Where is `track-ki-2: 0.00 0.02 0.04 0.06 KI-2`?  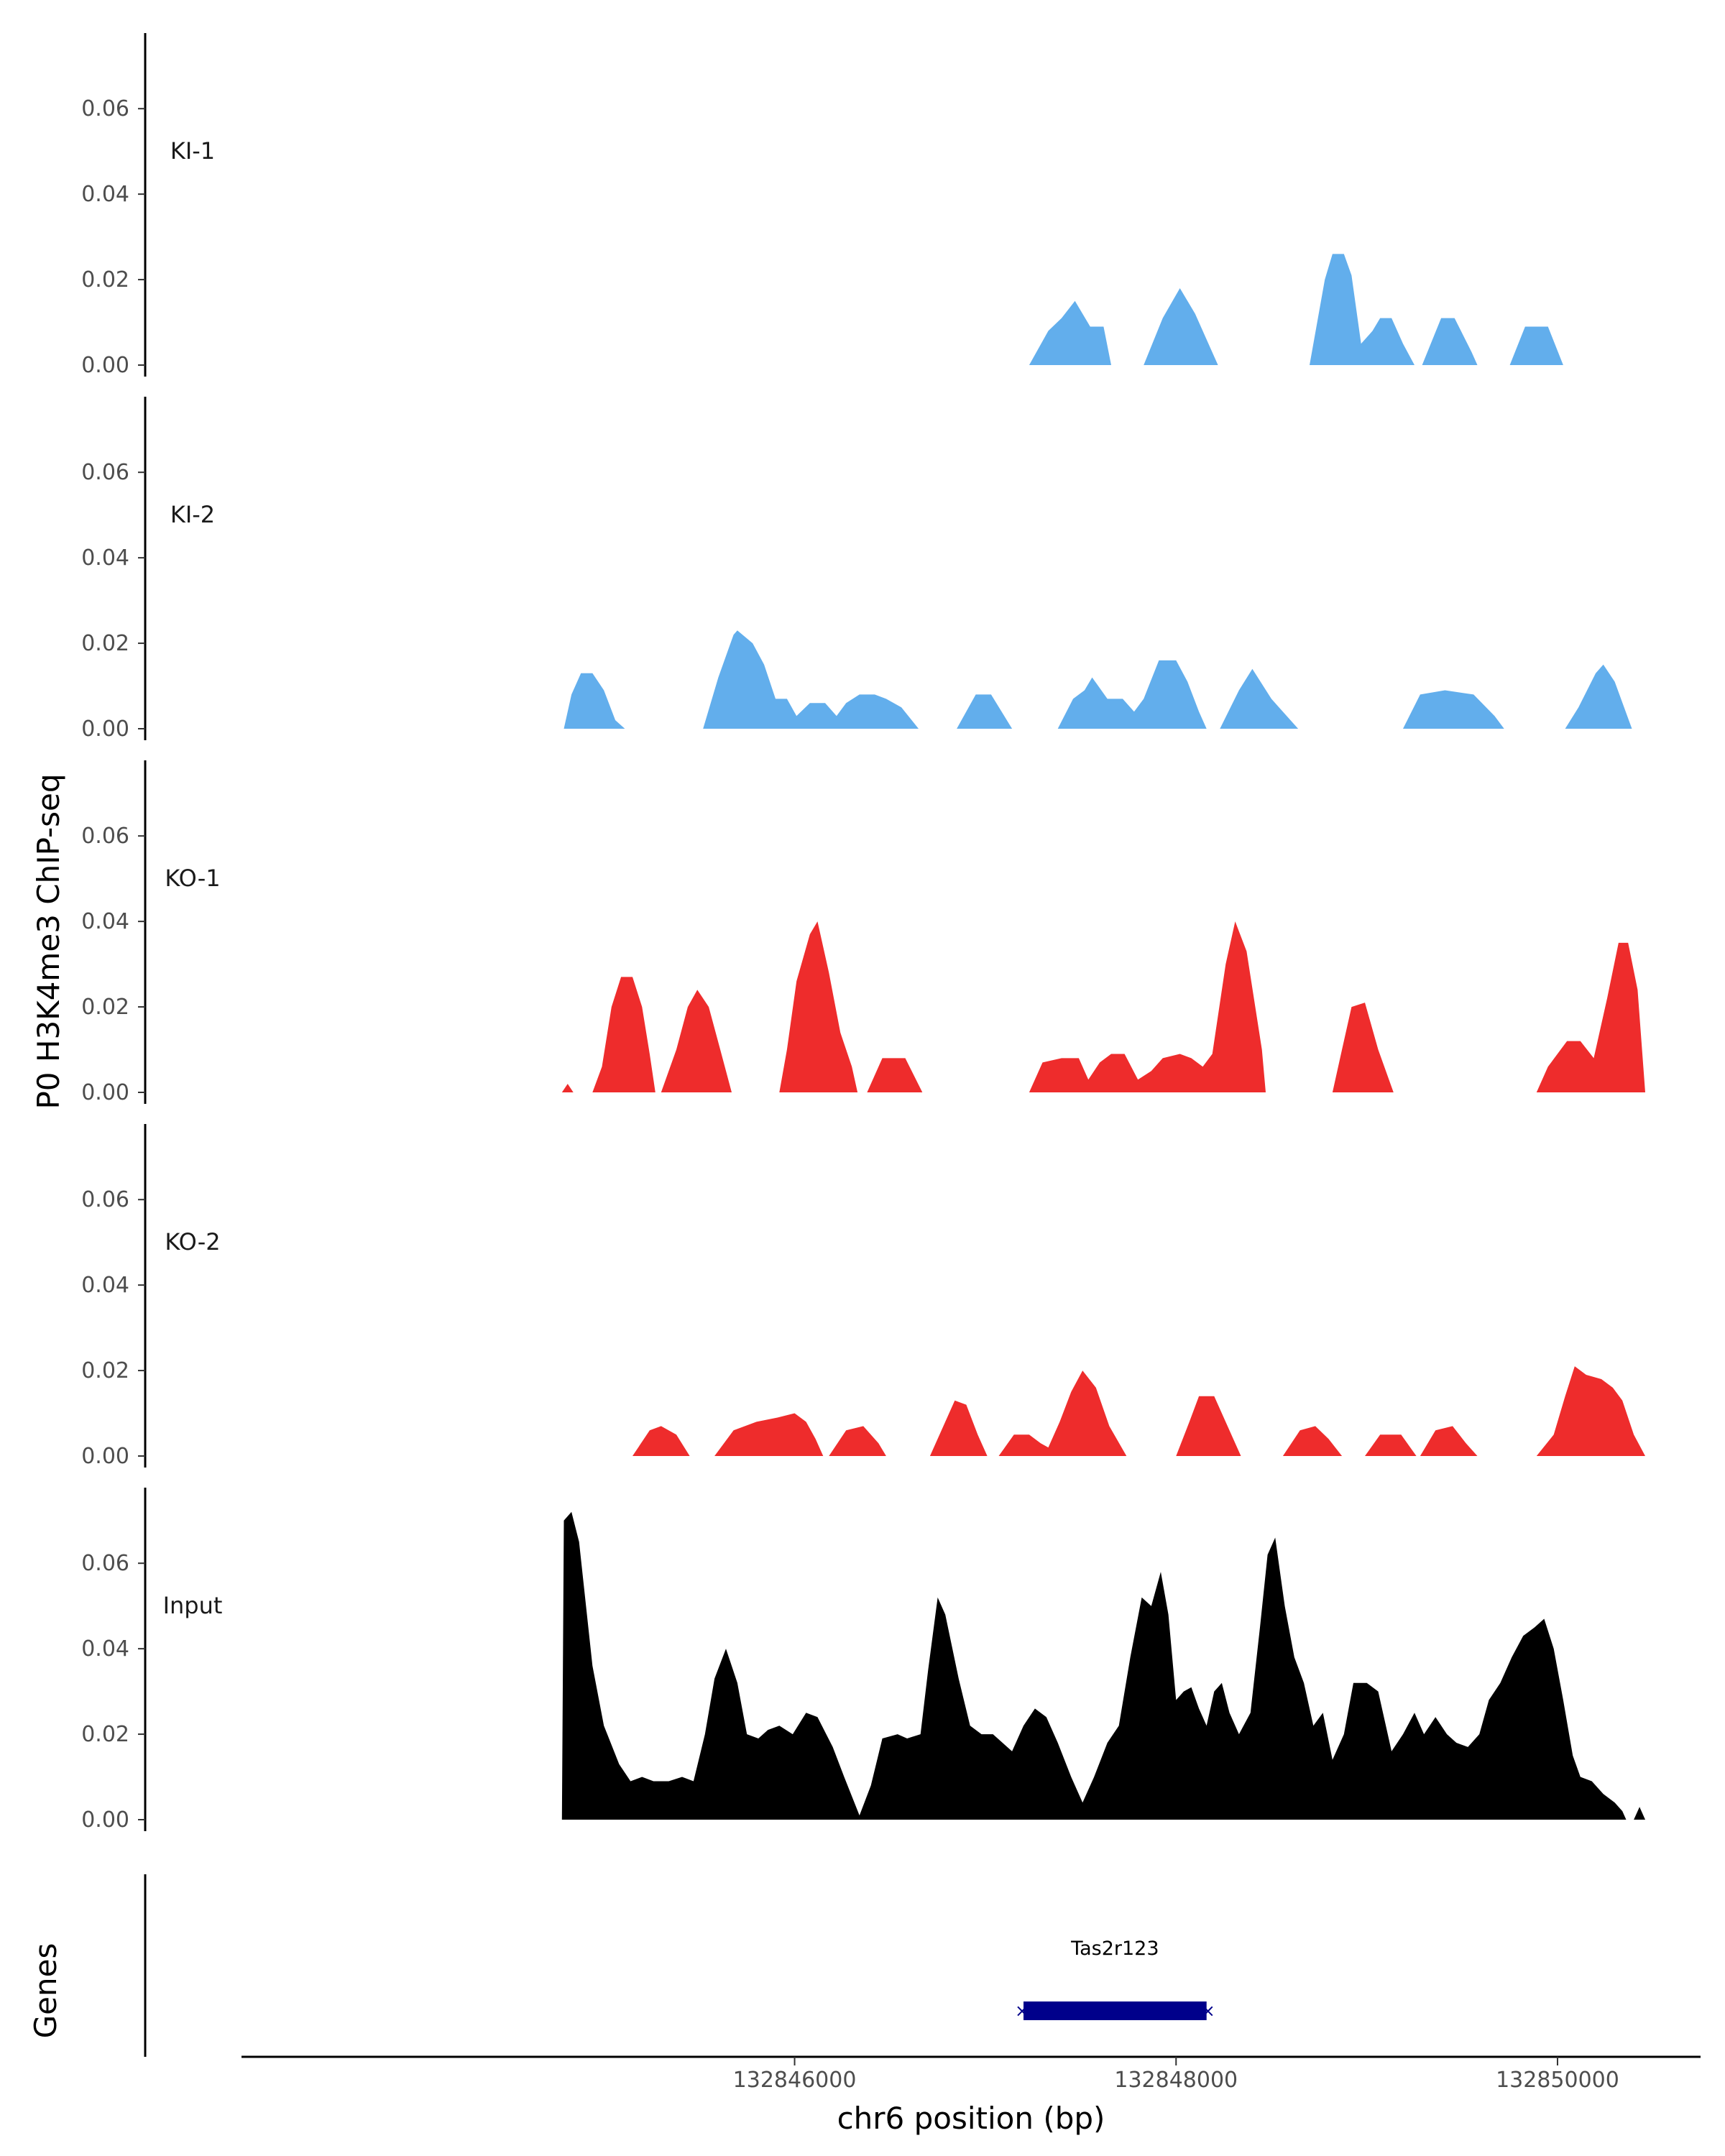 track-ki-2: 0.00 0.02 0.04 0.06 KI-2 is located at coordinates (856, 570).